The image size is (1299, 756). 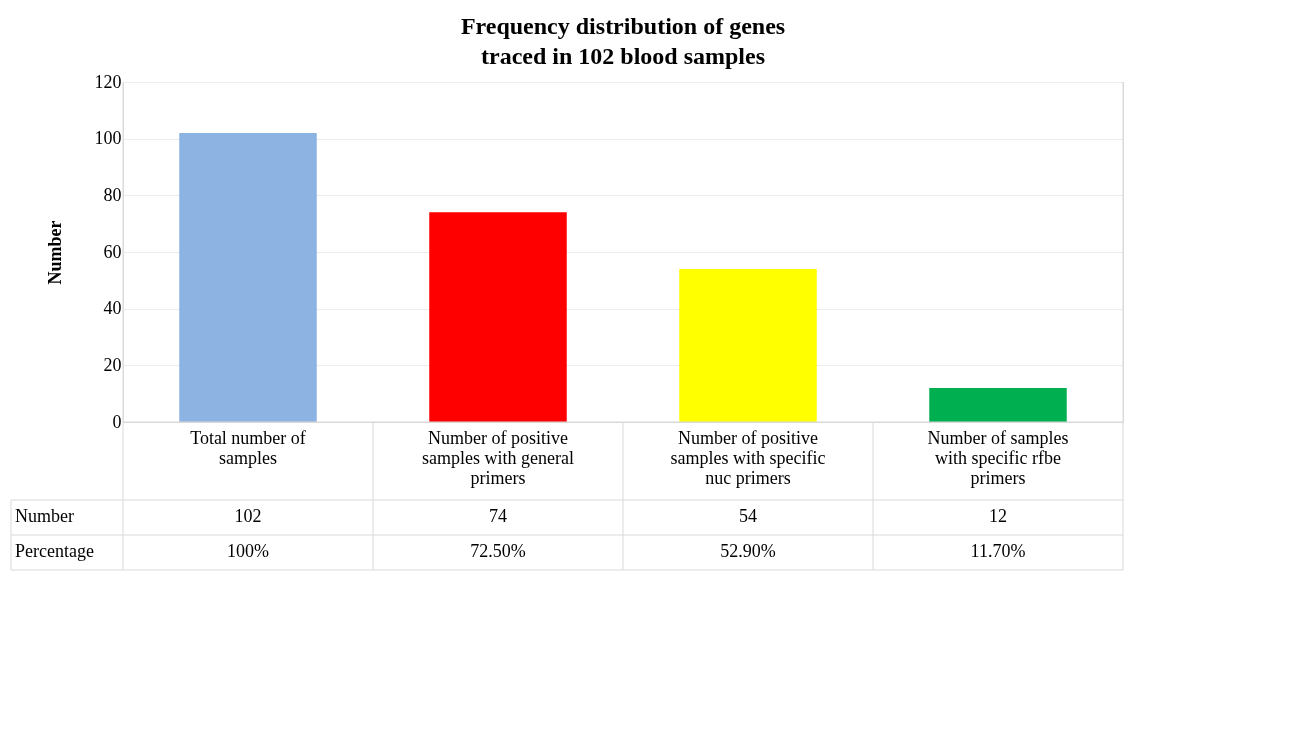 I want to click on x-tick-label: Number of samples with specific rfbe primers, so click(x=998, y=458).